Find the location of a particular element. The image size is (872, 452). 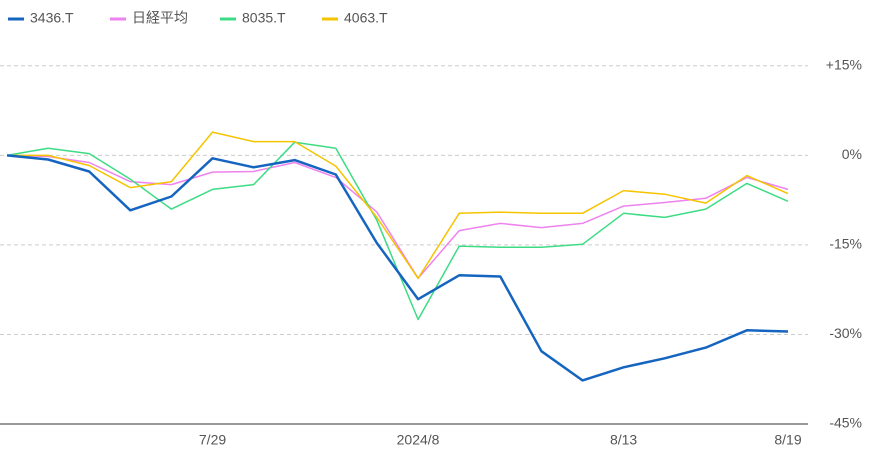

y-tick-label: 0% is located at coordinates (852, 154).